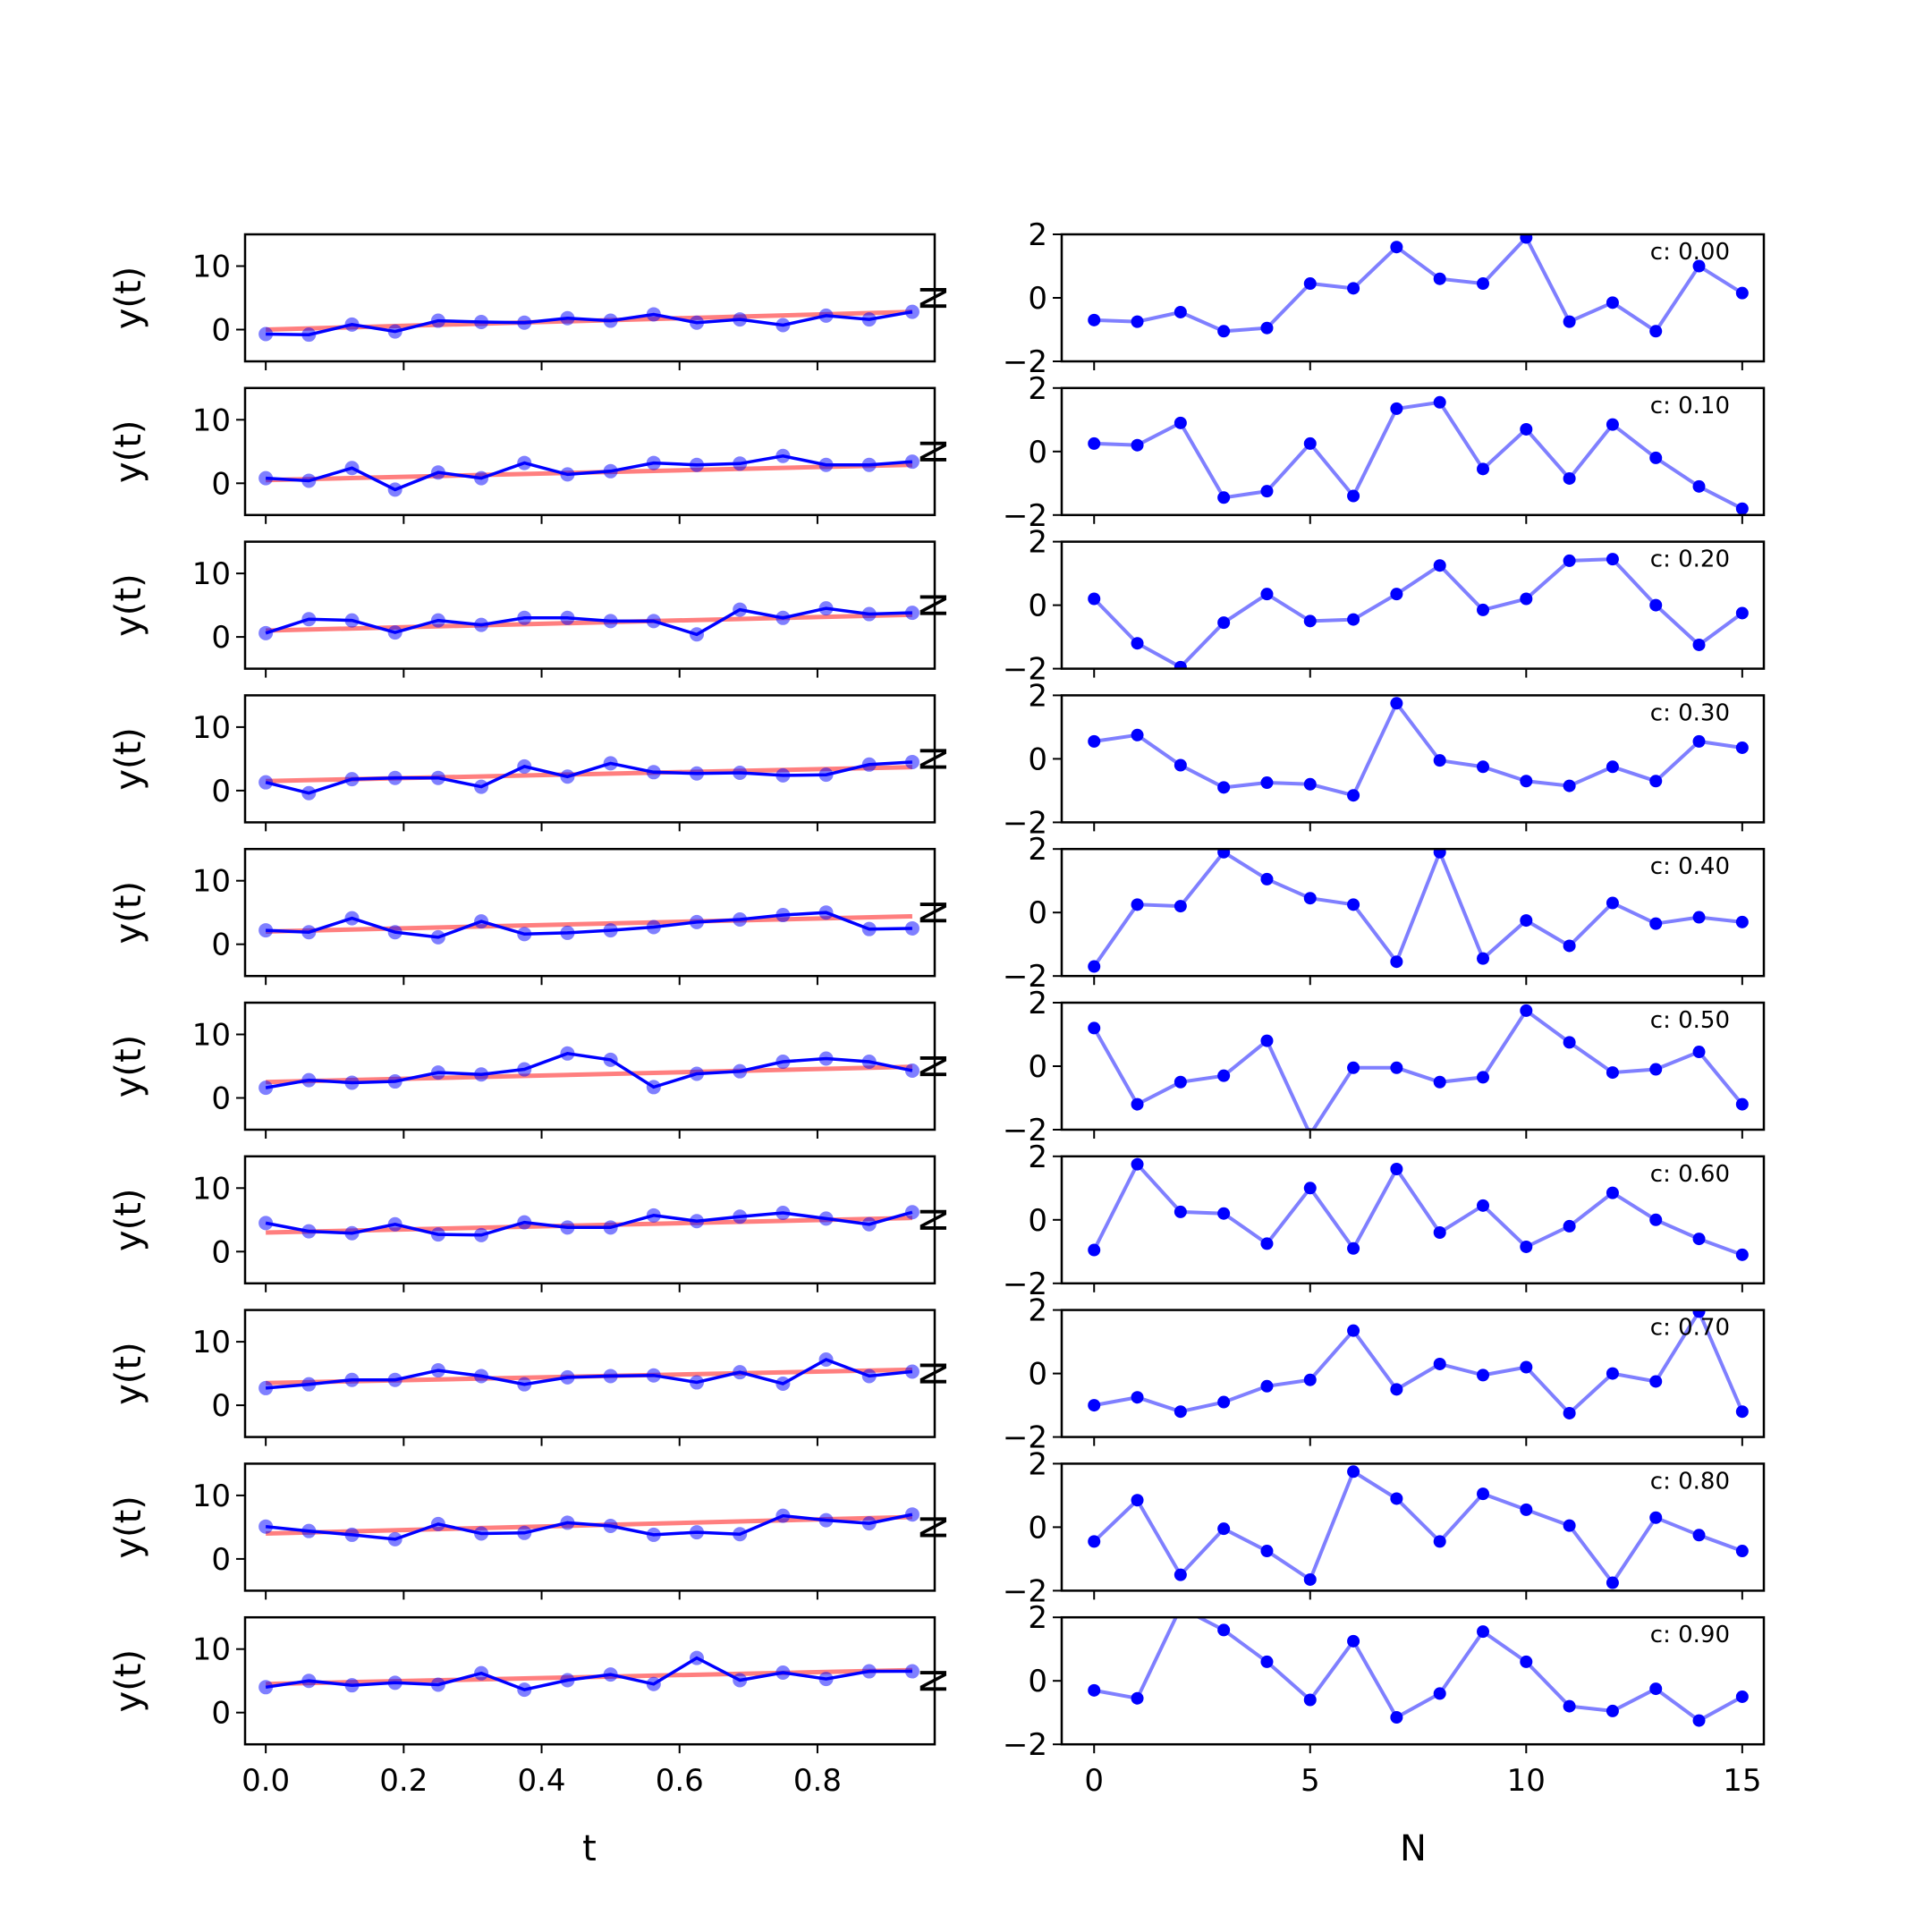 This screenshot has height=1932, width=1932. What do you see at coordinates (1037, 389) in the screenshot?
I see `y-tick-label: 2` at bounding box center [1037, 389].